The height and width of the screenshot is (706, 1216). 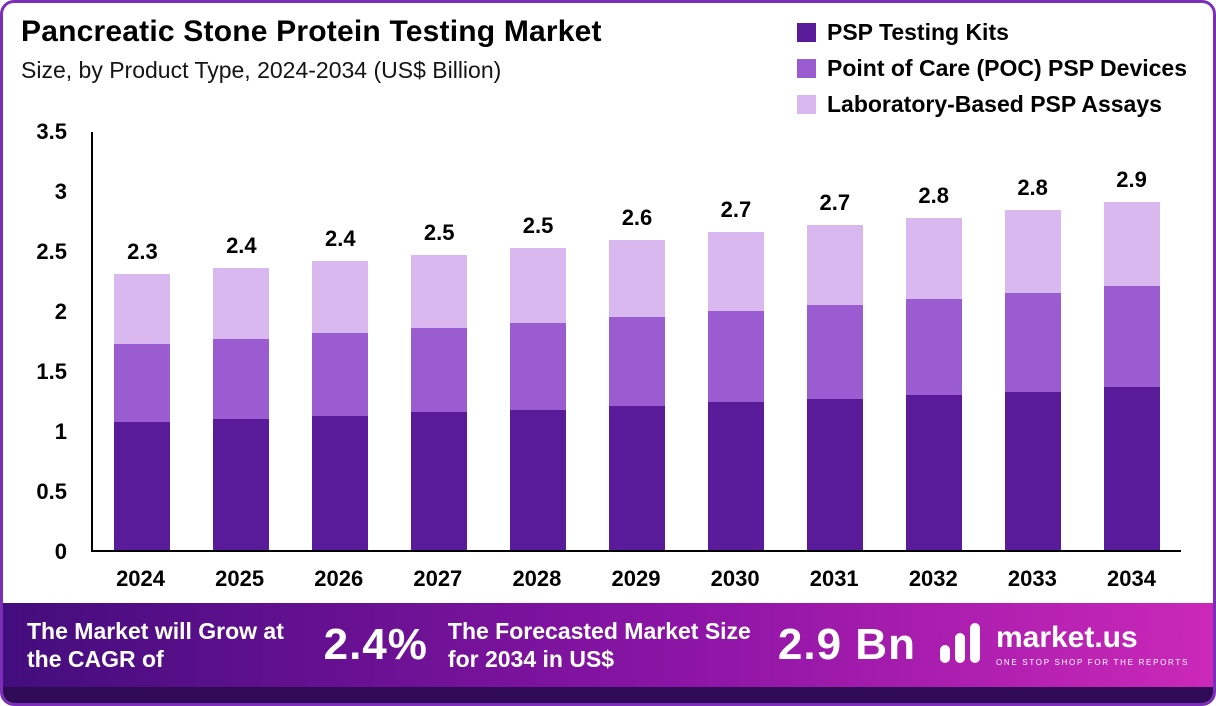 I want to click on y-tick-label: 1.5, so click(x=51, y=371).